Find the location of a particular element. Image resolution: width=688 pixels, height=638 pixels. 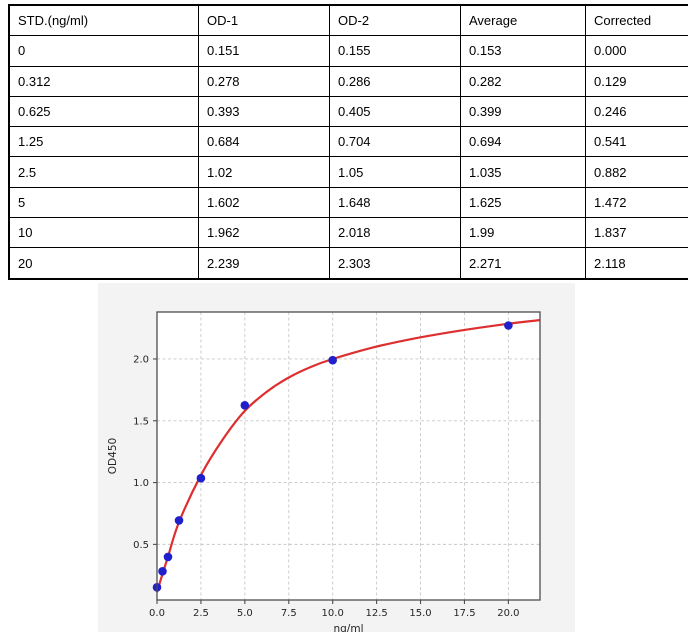

x-tick-label: 15.0 is located at coordinates (420, 613).